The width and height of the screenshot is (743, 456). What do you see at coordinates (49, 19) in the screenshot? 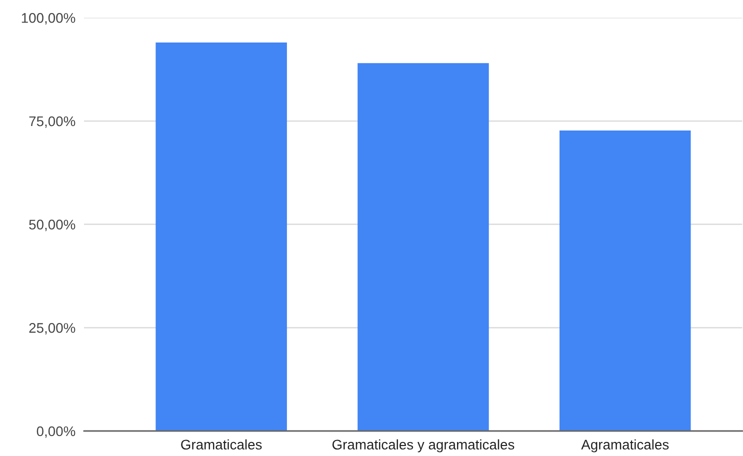
I see `y-tick-label: 100,00%` at bounding box center [49, 19].